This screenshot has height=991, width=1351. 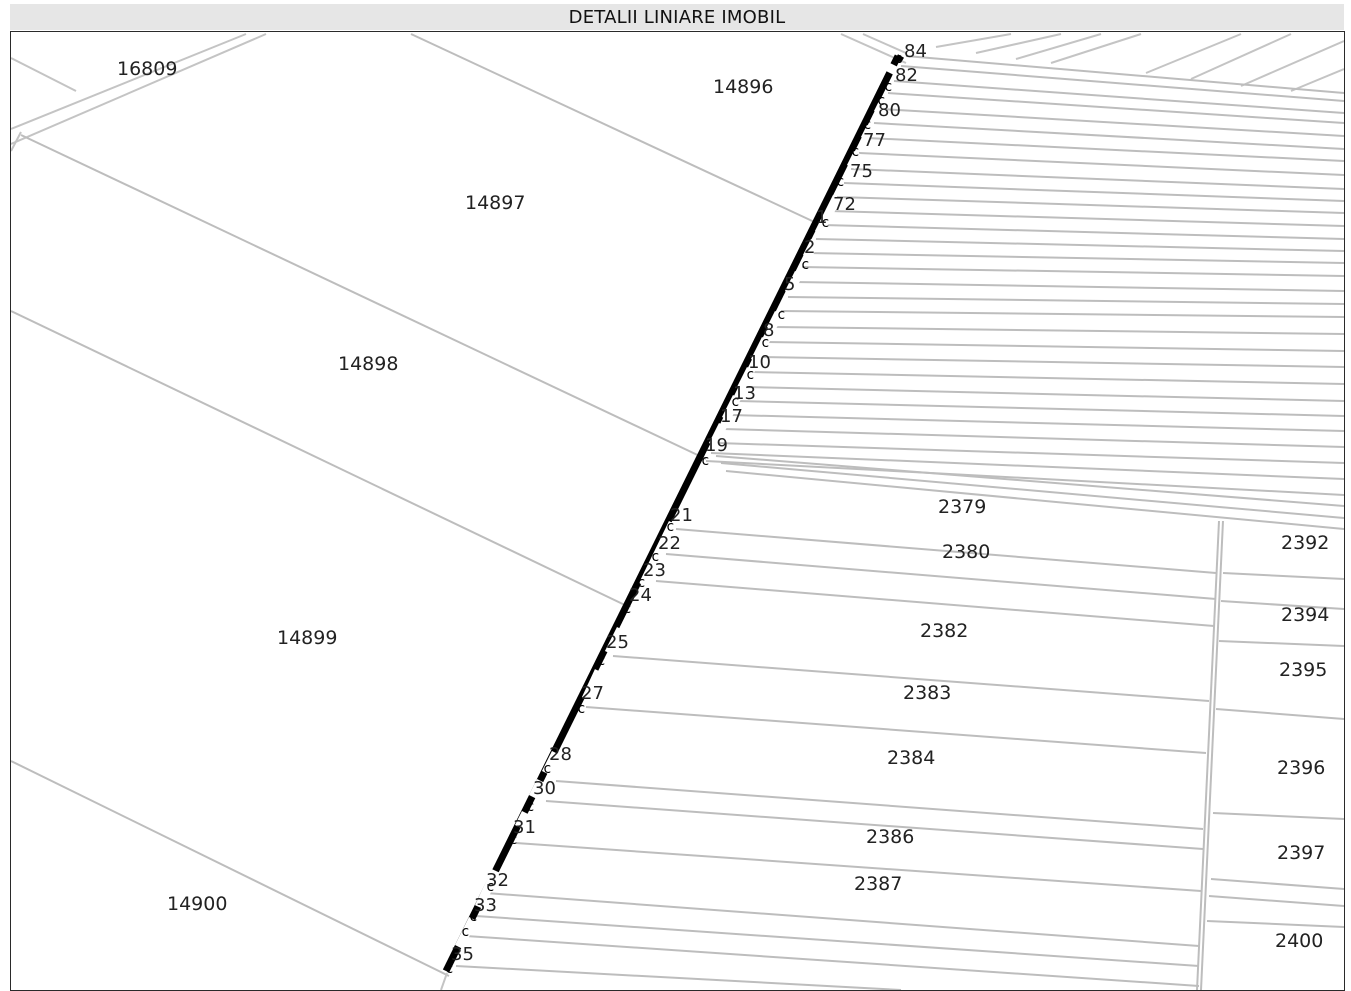 I want to click on point-label: 10, so click(x=759, y=362).